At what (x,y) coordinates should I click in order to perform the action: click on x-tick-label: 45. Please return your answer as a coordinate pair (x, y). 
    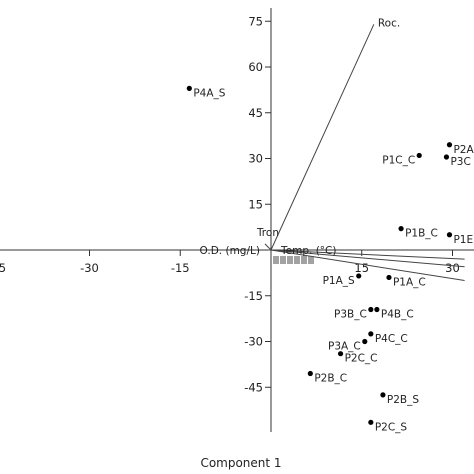
    Looking at the image, I should click on (3, 268).